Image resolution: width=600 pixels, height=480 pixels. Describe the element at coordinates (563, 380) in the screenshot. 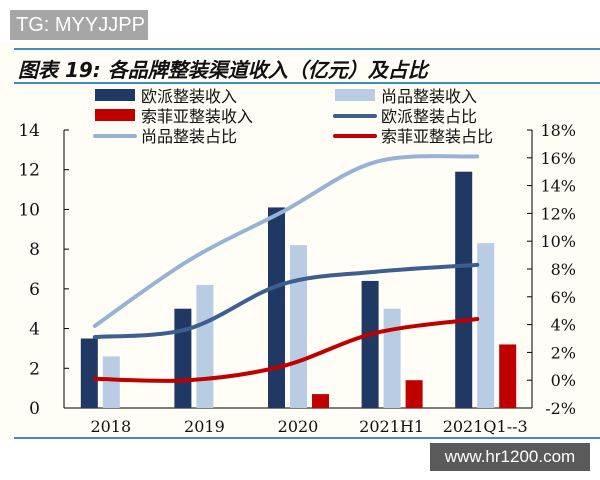

I see `right-tick-label: 0%` at that location.